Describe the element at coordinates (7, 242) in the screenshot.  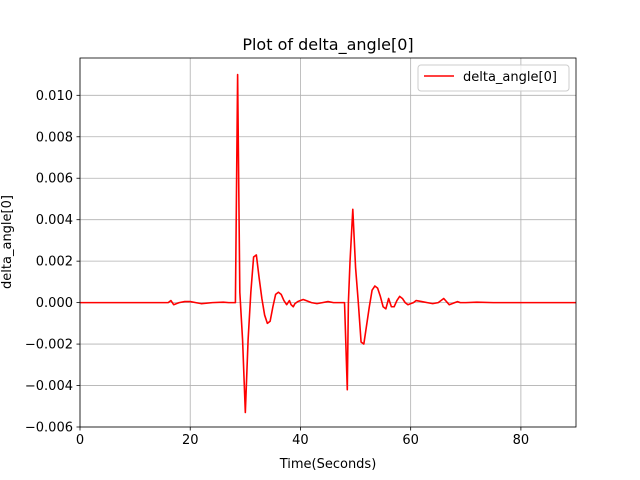
I see `y-axis-label: delta_angle[0]` at that location.